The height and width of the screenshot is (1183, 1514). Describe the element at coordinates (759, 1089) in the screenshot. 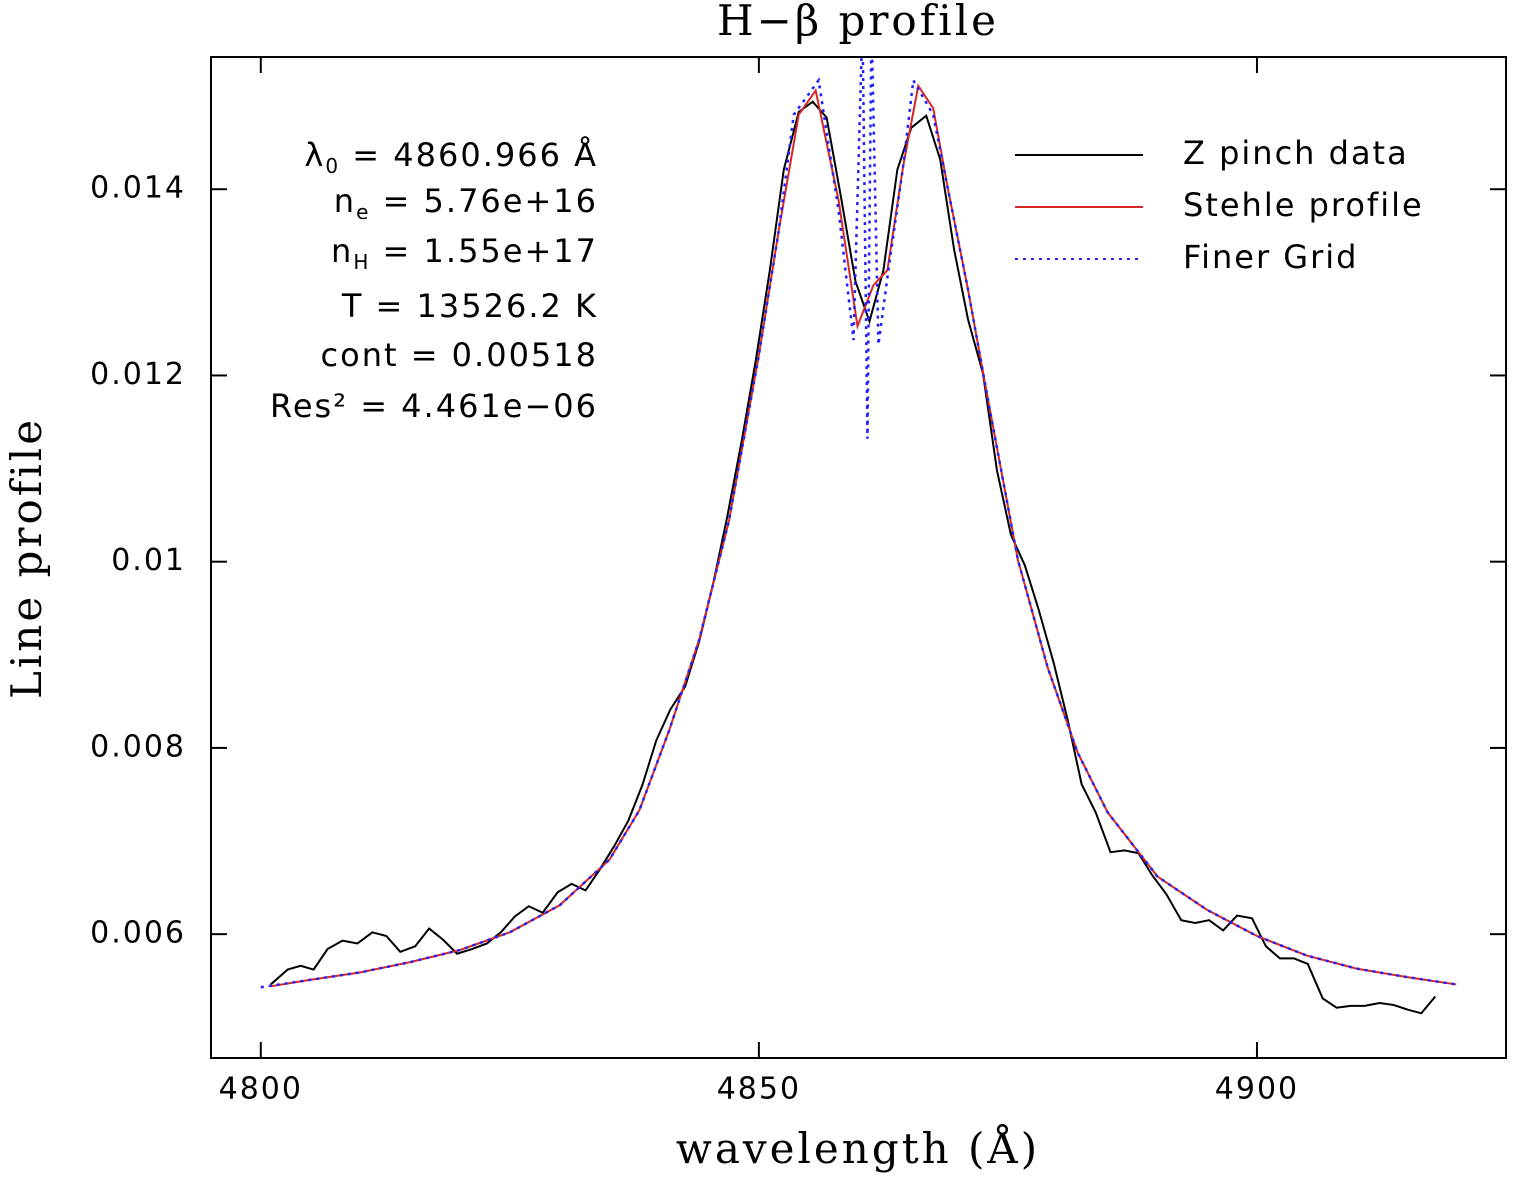

I see `x-tick-label: 4850` at that location.